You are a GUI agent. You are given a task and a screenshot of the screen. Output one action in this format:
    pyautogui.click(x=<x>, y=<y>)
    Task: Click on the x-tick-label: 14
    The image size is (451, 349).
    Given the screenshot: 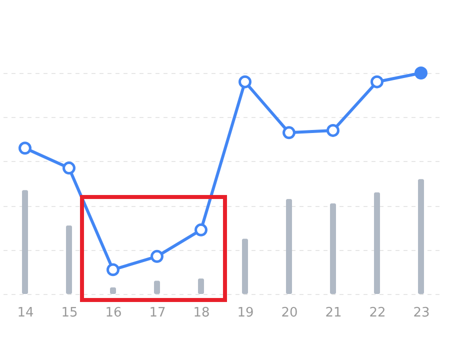 What is the action you would take?
    pyautogui.click(x=25, y=313)
    